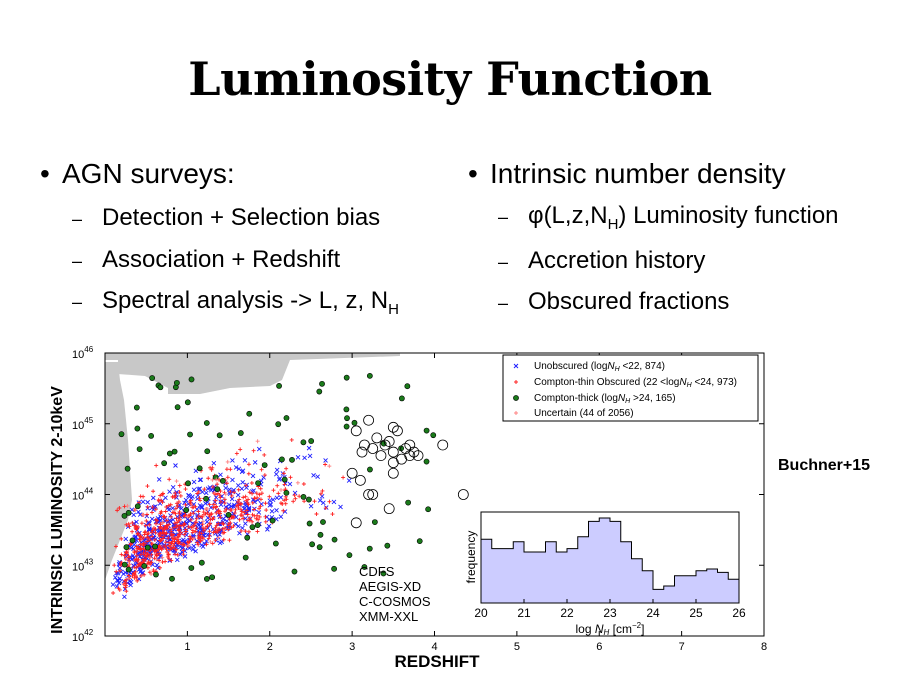 The width and height of the screenshot is (900, 675). What do you see at coordinates (395, 601) in the screenshot?
I see `survey-label: C-COSMOS` at bounding box center [395, 601].